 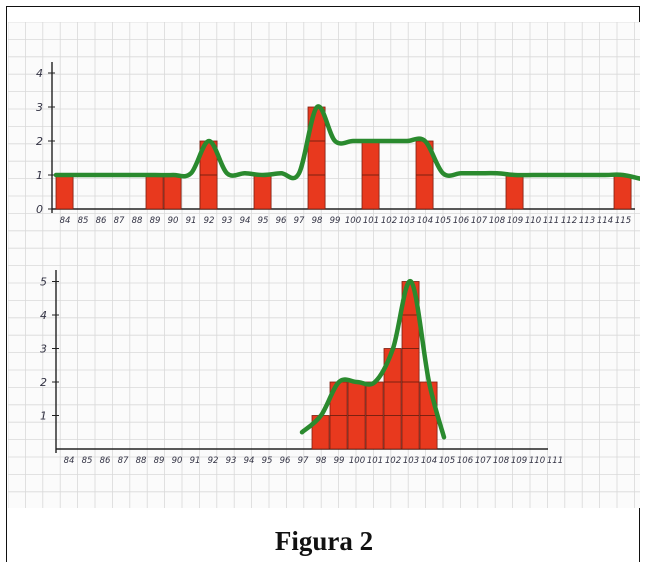 I want to click on envelope-curve, so click(x=348, y=143).